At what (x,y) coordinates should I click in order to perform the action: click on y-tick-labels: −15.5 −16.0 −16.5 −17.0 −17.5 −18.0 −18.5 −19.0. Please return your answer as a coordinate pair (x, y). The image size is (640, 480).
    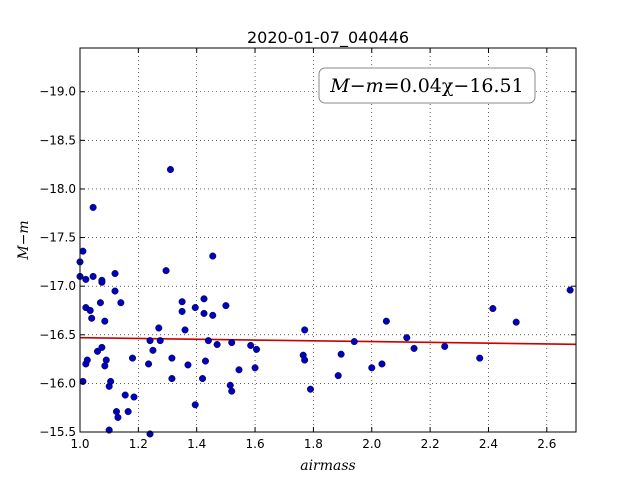
    Looking at the image, I should click on (57, 262).